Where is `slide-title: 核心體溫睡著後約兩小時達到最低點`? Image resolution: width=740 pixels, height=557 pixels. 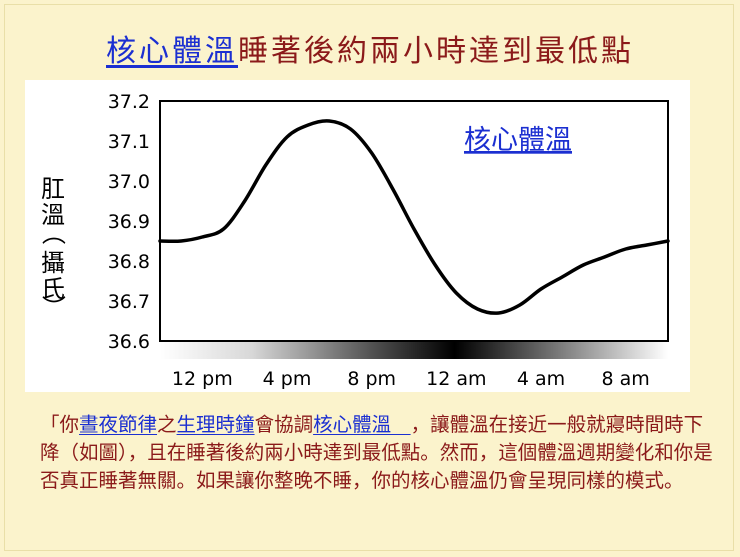 slide-title: 核心體溫睡著後約兩小時達到最低點 is located at coordinates (370, 48).